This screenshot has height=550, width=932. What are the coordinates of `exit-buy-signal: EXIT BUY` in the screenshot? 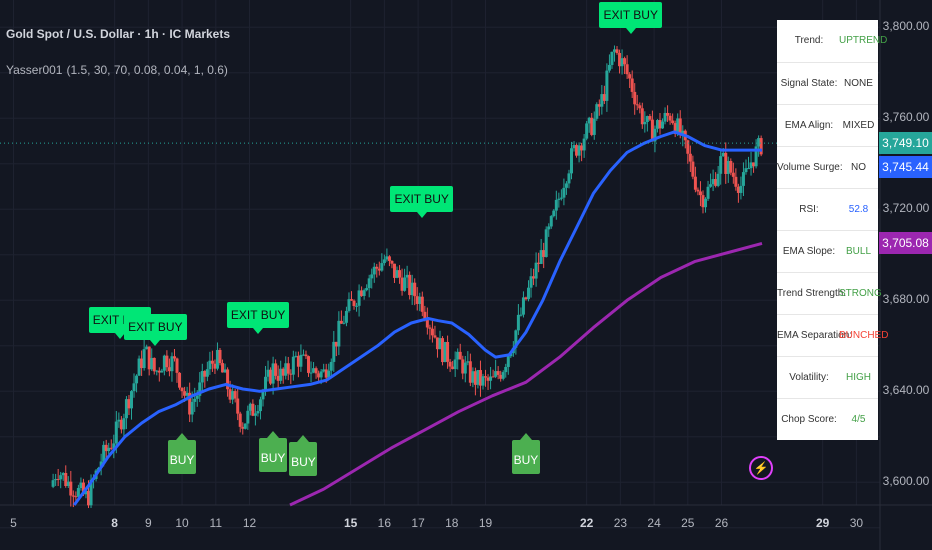 It's located at (258, 318).